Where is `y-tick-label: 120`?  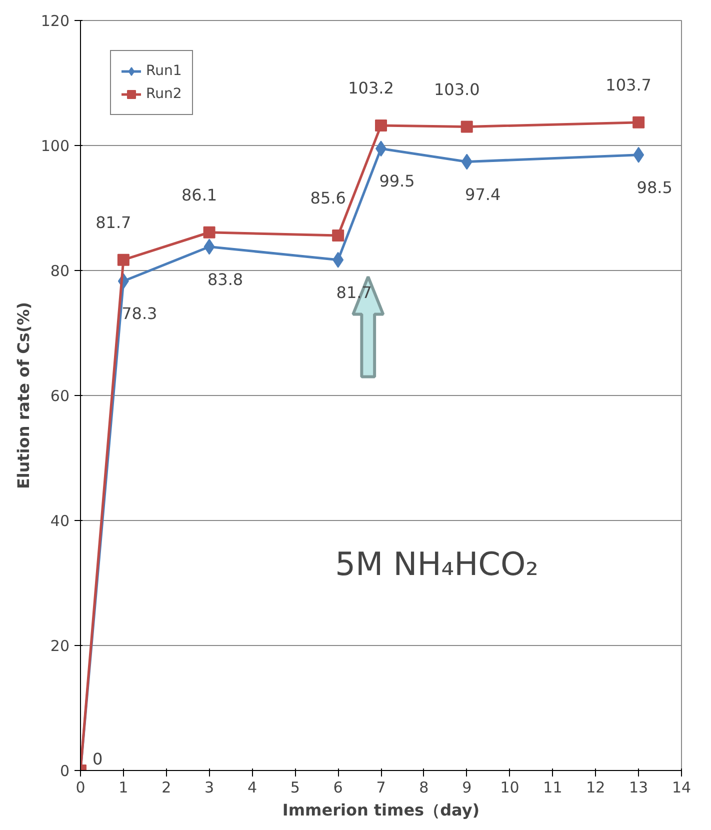
y-tick-label: 120 is located at coordinates (55, 21).